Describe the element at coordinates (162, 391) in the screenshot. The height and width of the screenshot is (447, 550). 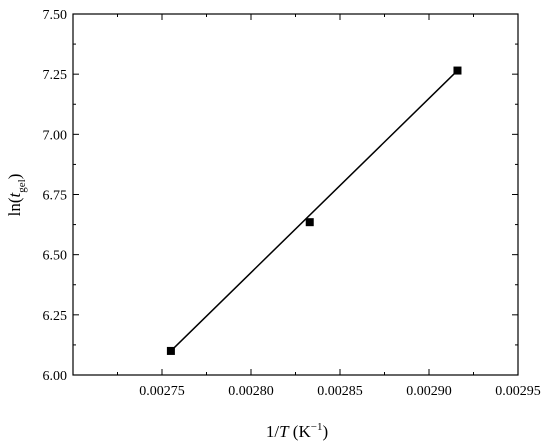
I see `x-tick-label: 0.00275` at that location.